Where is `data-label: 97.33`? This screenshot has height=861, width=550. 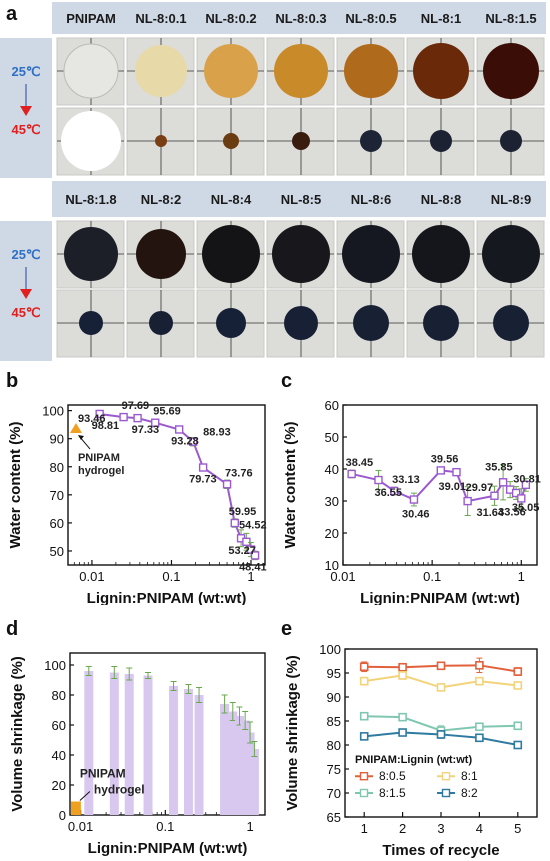 data-label: 97.33 is located at coordinates (146, 430).